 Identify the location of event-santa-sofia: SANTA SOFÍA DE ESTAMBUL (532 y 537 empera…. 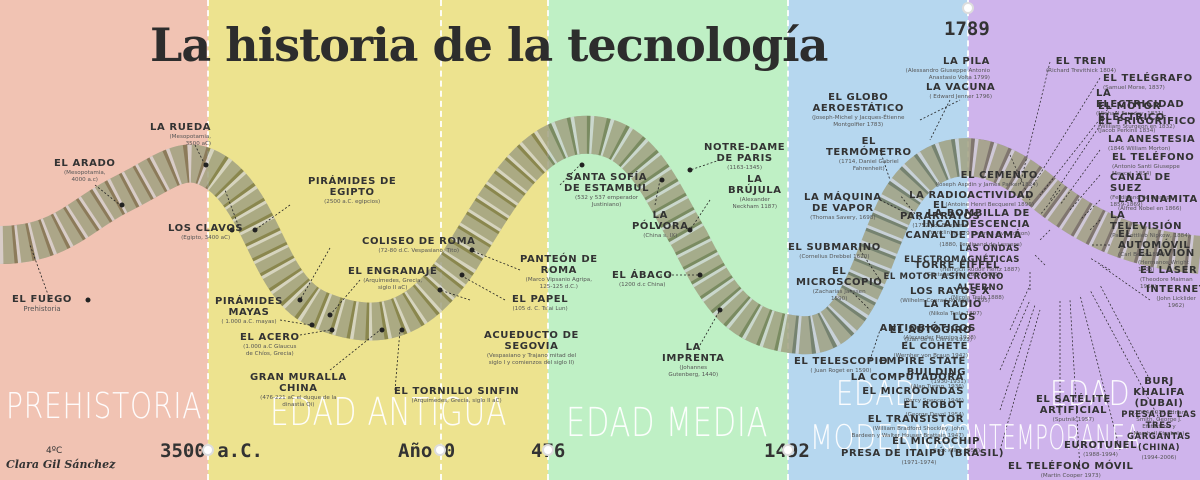
(607, 190).